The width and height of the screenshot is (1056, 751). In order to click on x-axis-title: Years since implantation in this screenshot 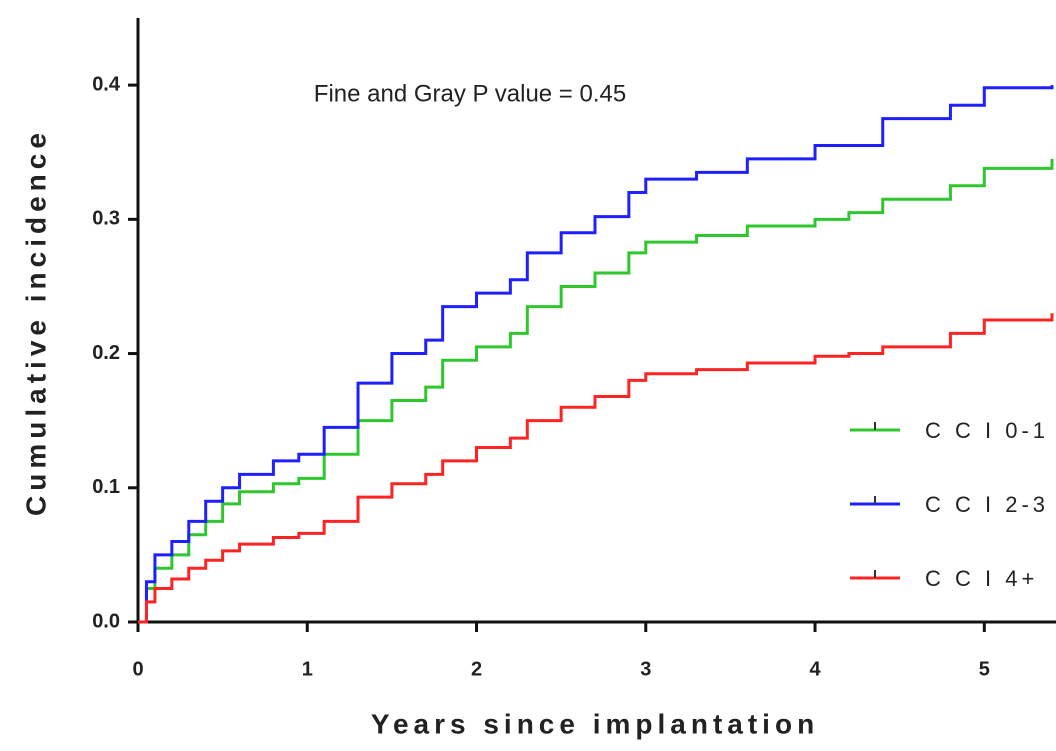, I will do `click(595, 723)`.